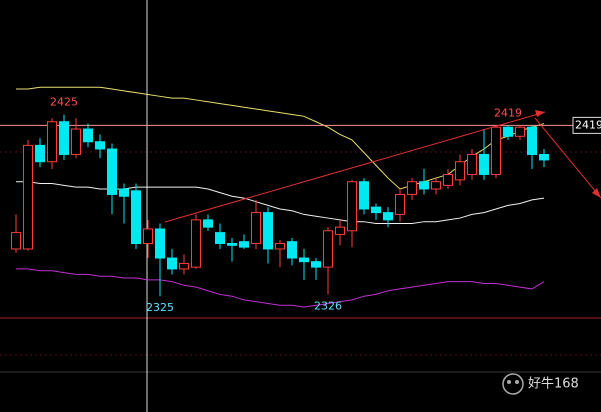 The height and width of the screenshot is (412, 601). What do you see at coordinates (160, 307) in the screenshot?
I see `price-annotation: 2325` at bounding box center [160, 307].